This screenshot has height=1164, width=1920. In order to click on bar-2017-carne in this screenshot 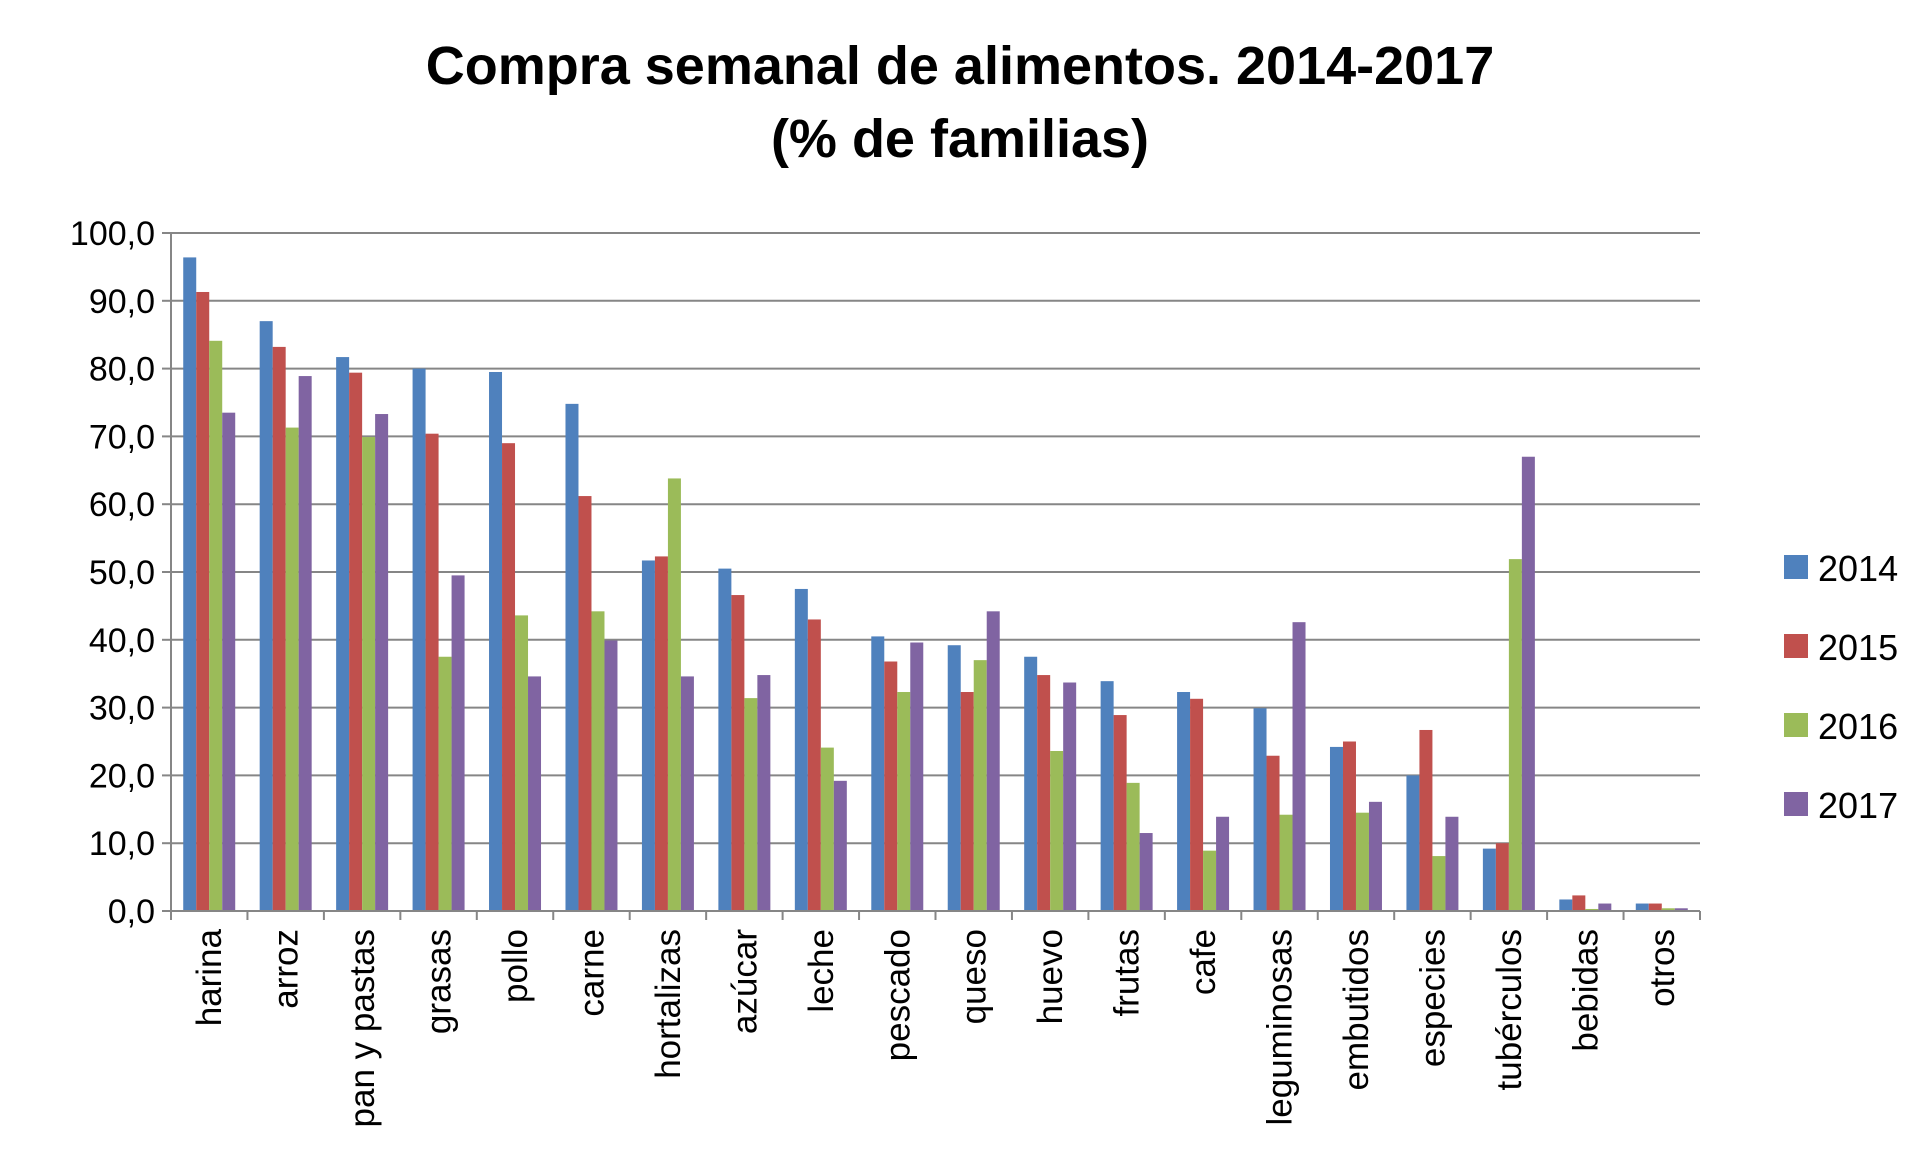, I will do `click(611, 775)`.